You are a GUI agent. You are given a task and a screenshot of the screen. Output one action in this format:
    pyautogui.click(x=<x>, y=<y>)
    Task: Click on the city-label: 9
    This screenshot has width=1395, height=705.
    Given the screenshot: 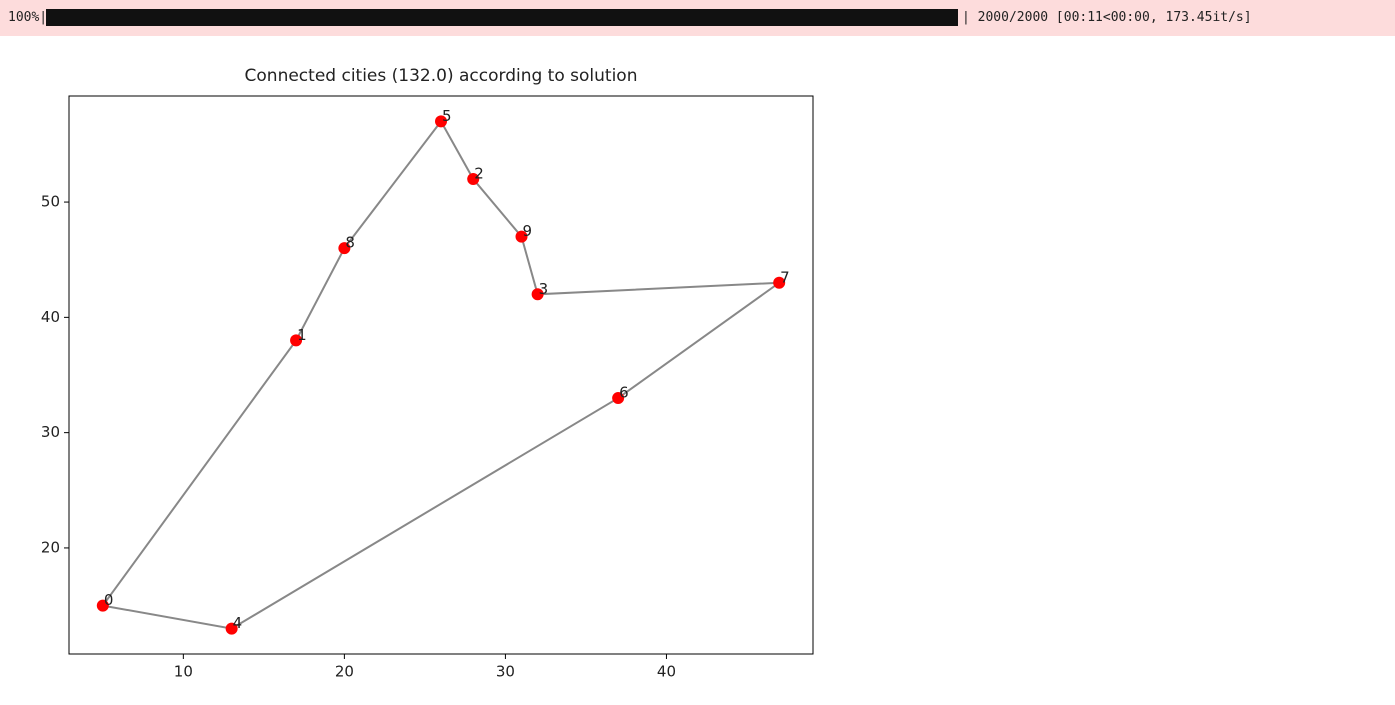 What is the action you would take?
    pyautogui.click(x=528, y=231)
    